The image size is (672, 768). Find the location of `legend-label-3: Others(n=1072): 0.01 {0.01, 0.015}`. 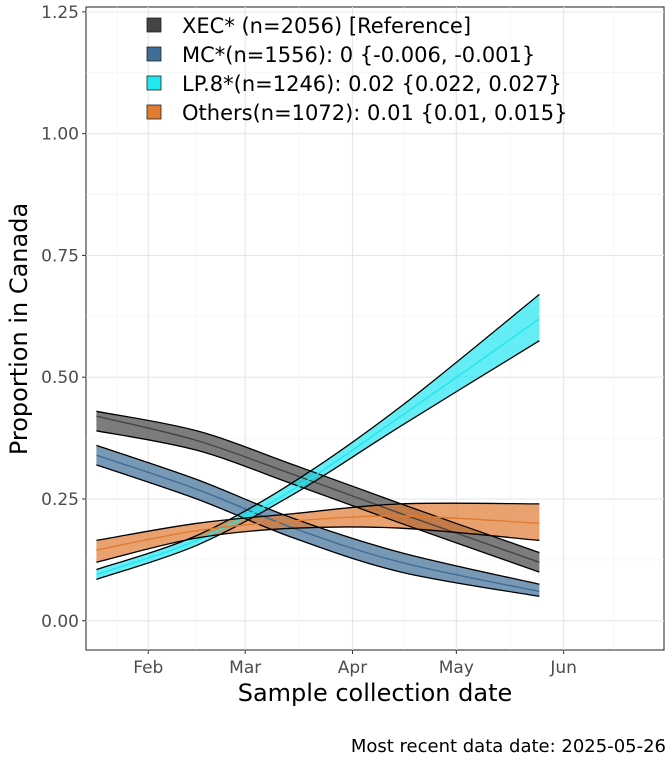

legend-label-3: Others(n=1072): 0.01 {0.01, 0.015} is located at coordinates (374, 113).